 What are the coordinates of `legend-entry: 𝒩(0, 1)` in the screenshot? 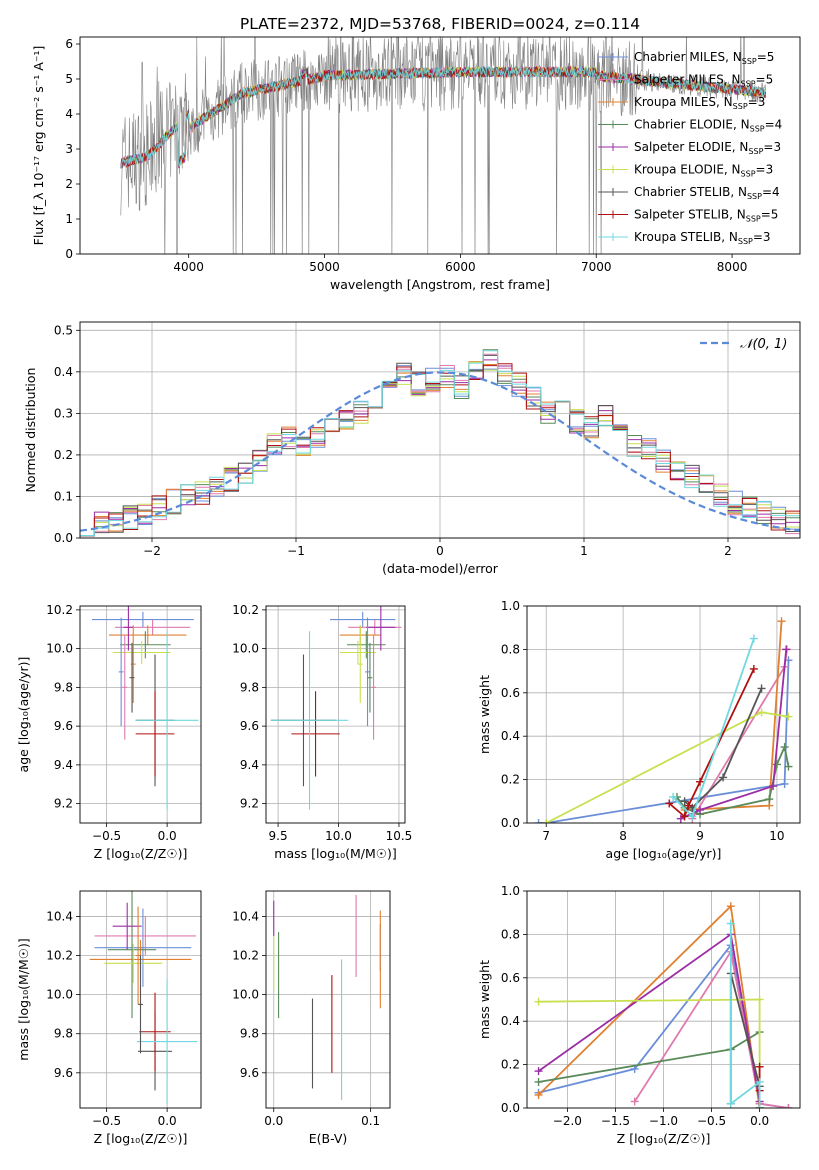 It's located at (763, 344).